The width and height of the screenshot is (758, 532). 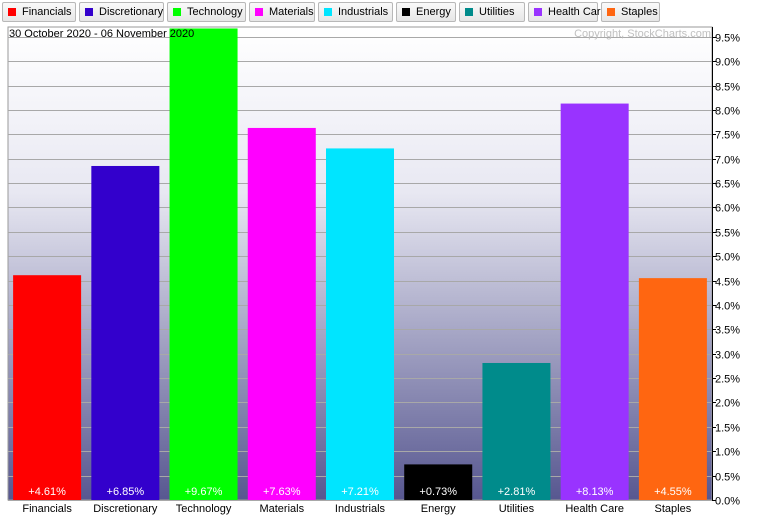 What do you see at coordinates (673, 509) in the screenshot?
I see `x-category-label: Staples` at bounding box center [673, 509].